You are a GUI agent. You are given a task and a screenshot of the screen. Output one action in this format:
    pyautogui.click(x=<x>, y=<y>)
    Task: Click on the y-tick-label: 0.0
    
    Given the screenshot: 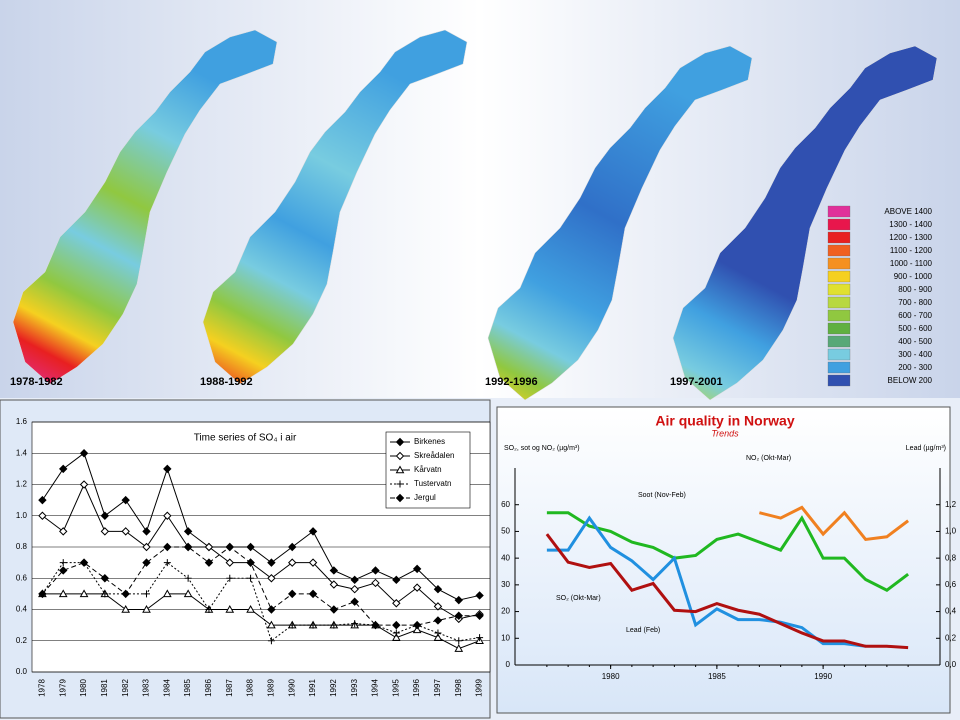 What is the action you would take?
    pyautogui.click(x=22, y=671)
    